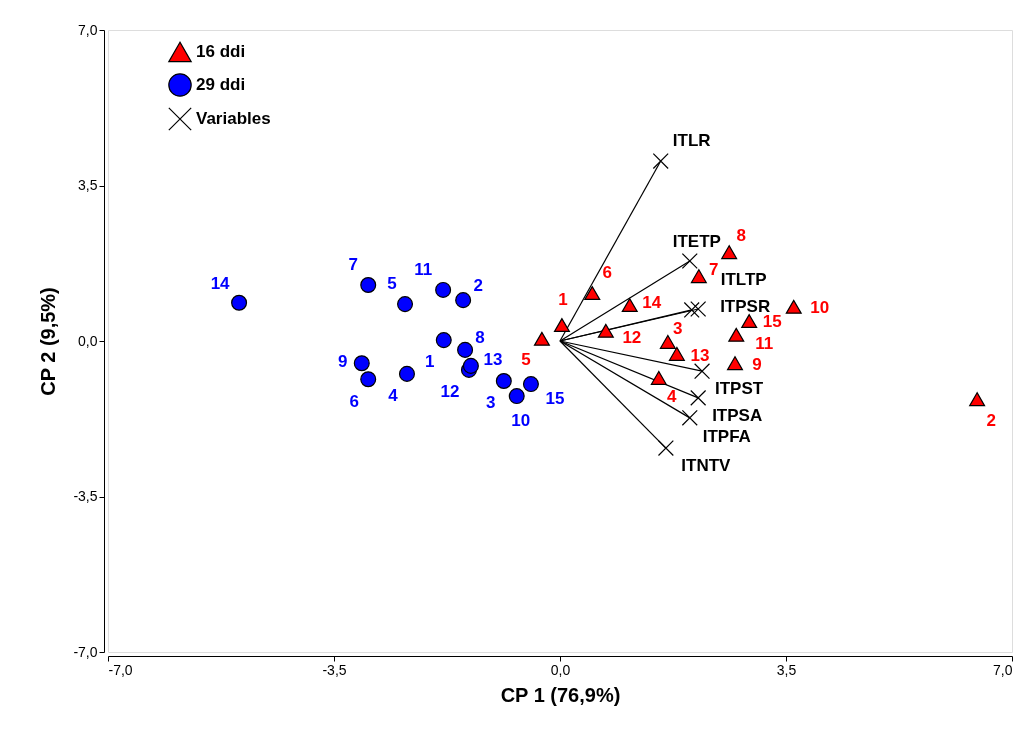 This screenshot has height=729, width=1029. I want to click on x-tick-label: 3,5, so click(786, 669).